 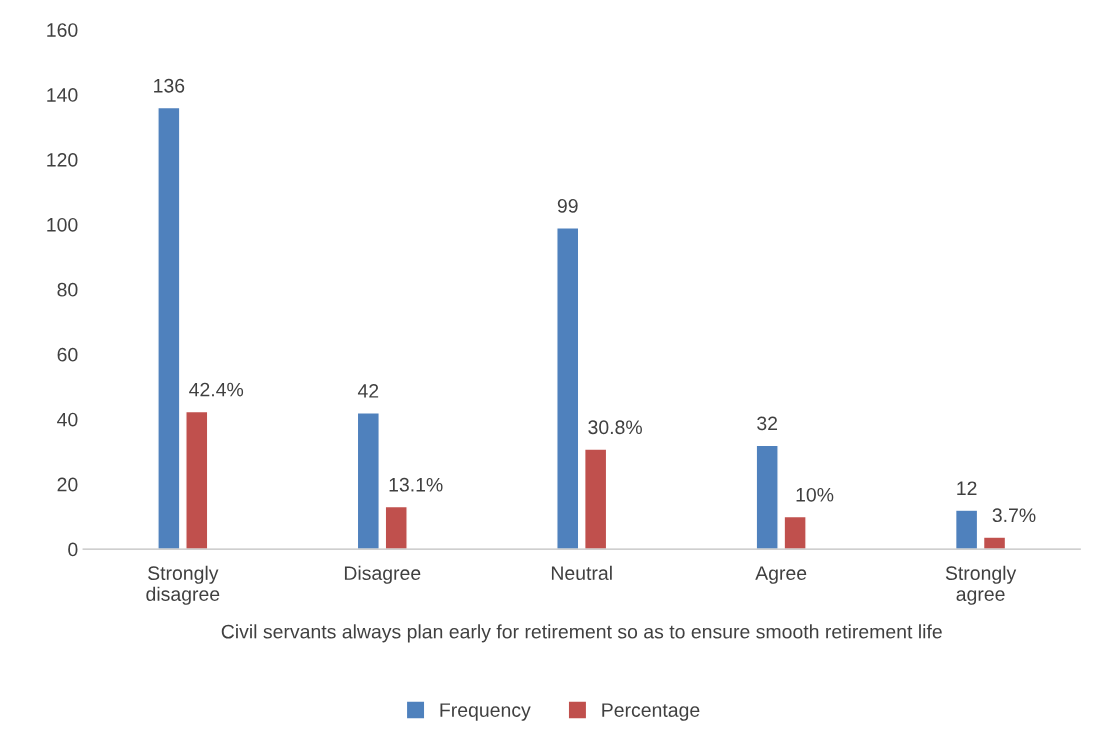 I want to click on y-tick-label: 60, so click(x=67, y=354).